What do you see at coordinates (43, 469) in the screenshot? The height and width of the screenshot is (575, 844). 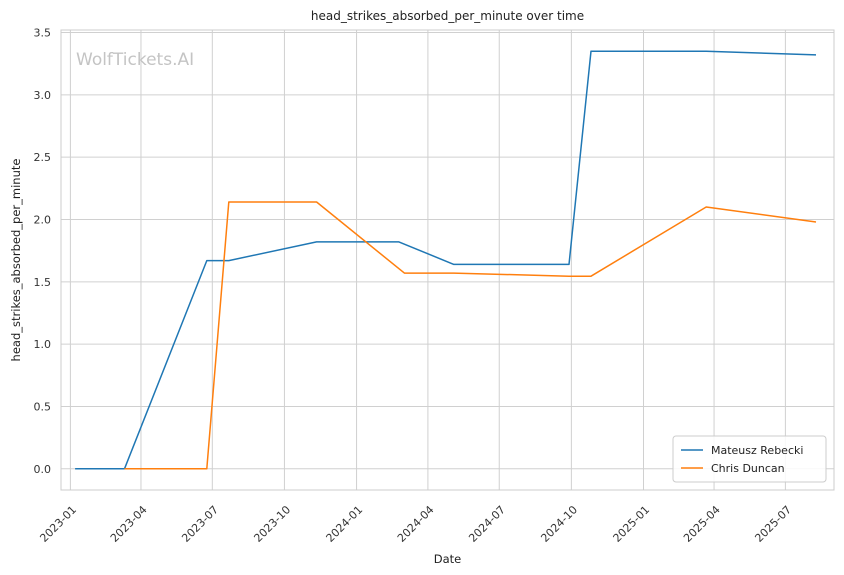 I see `y-tick-label: 0.0` at bounding box center [43, 469].